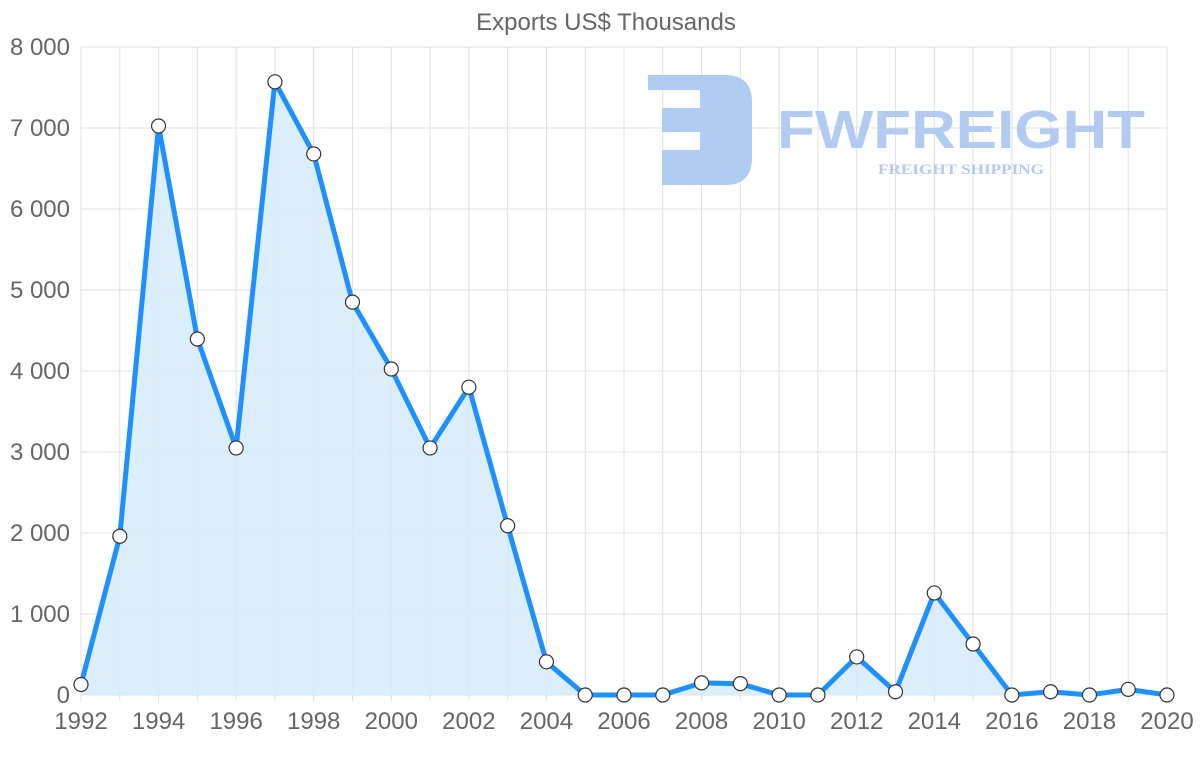 This screenshot has height=763, width=1200. Describe the element at coordinates (546, 721) in the screenshot. I see `x-tick-label: 2004` at that location.